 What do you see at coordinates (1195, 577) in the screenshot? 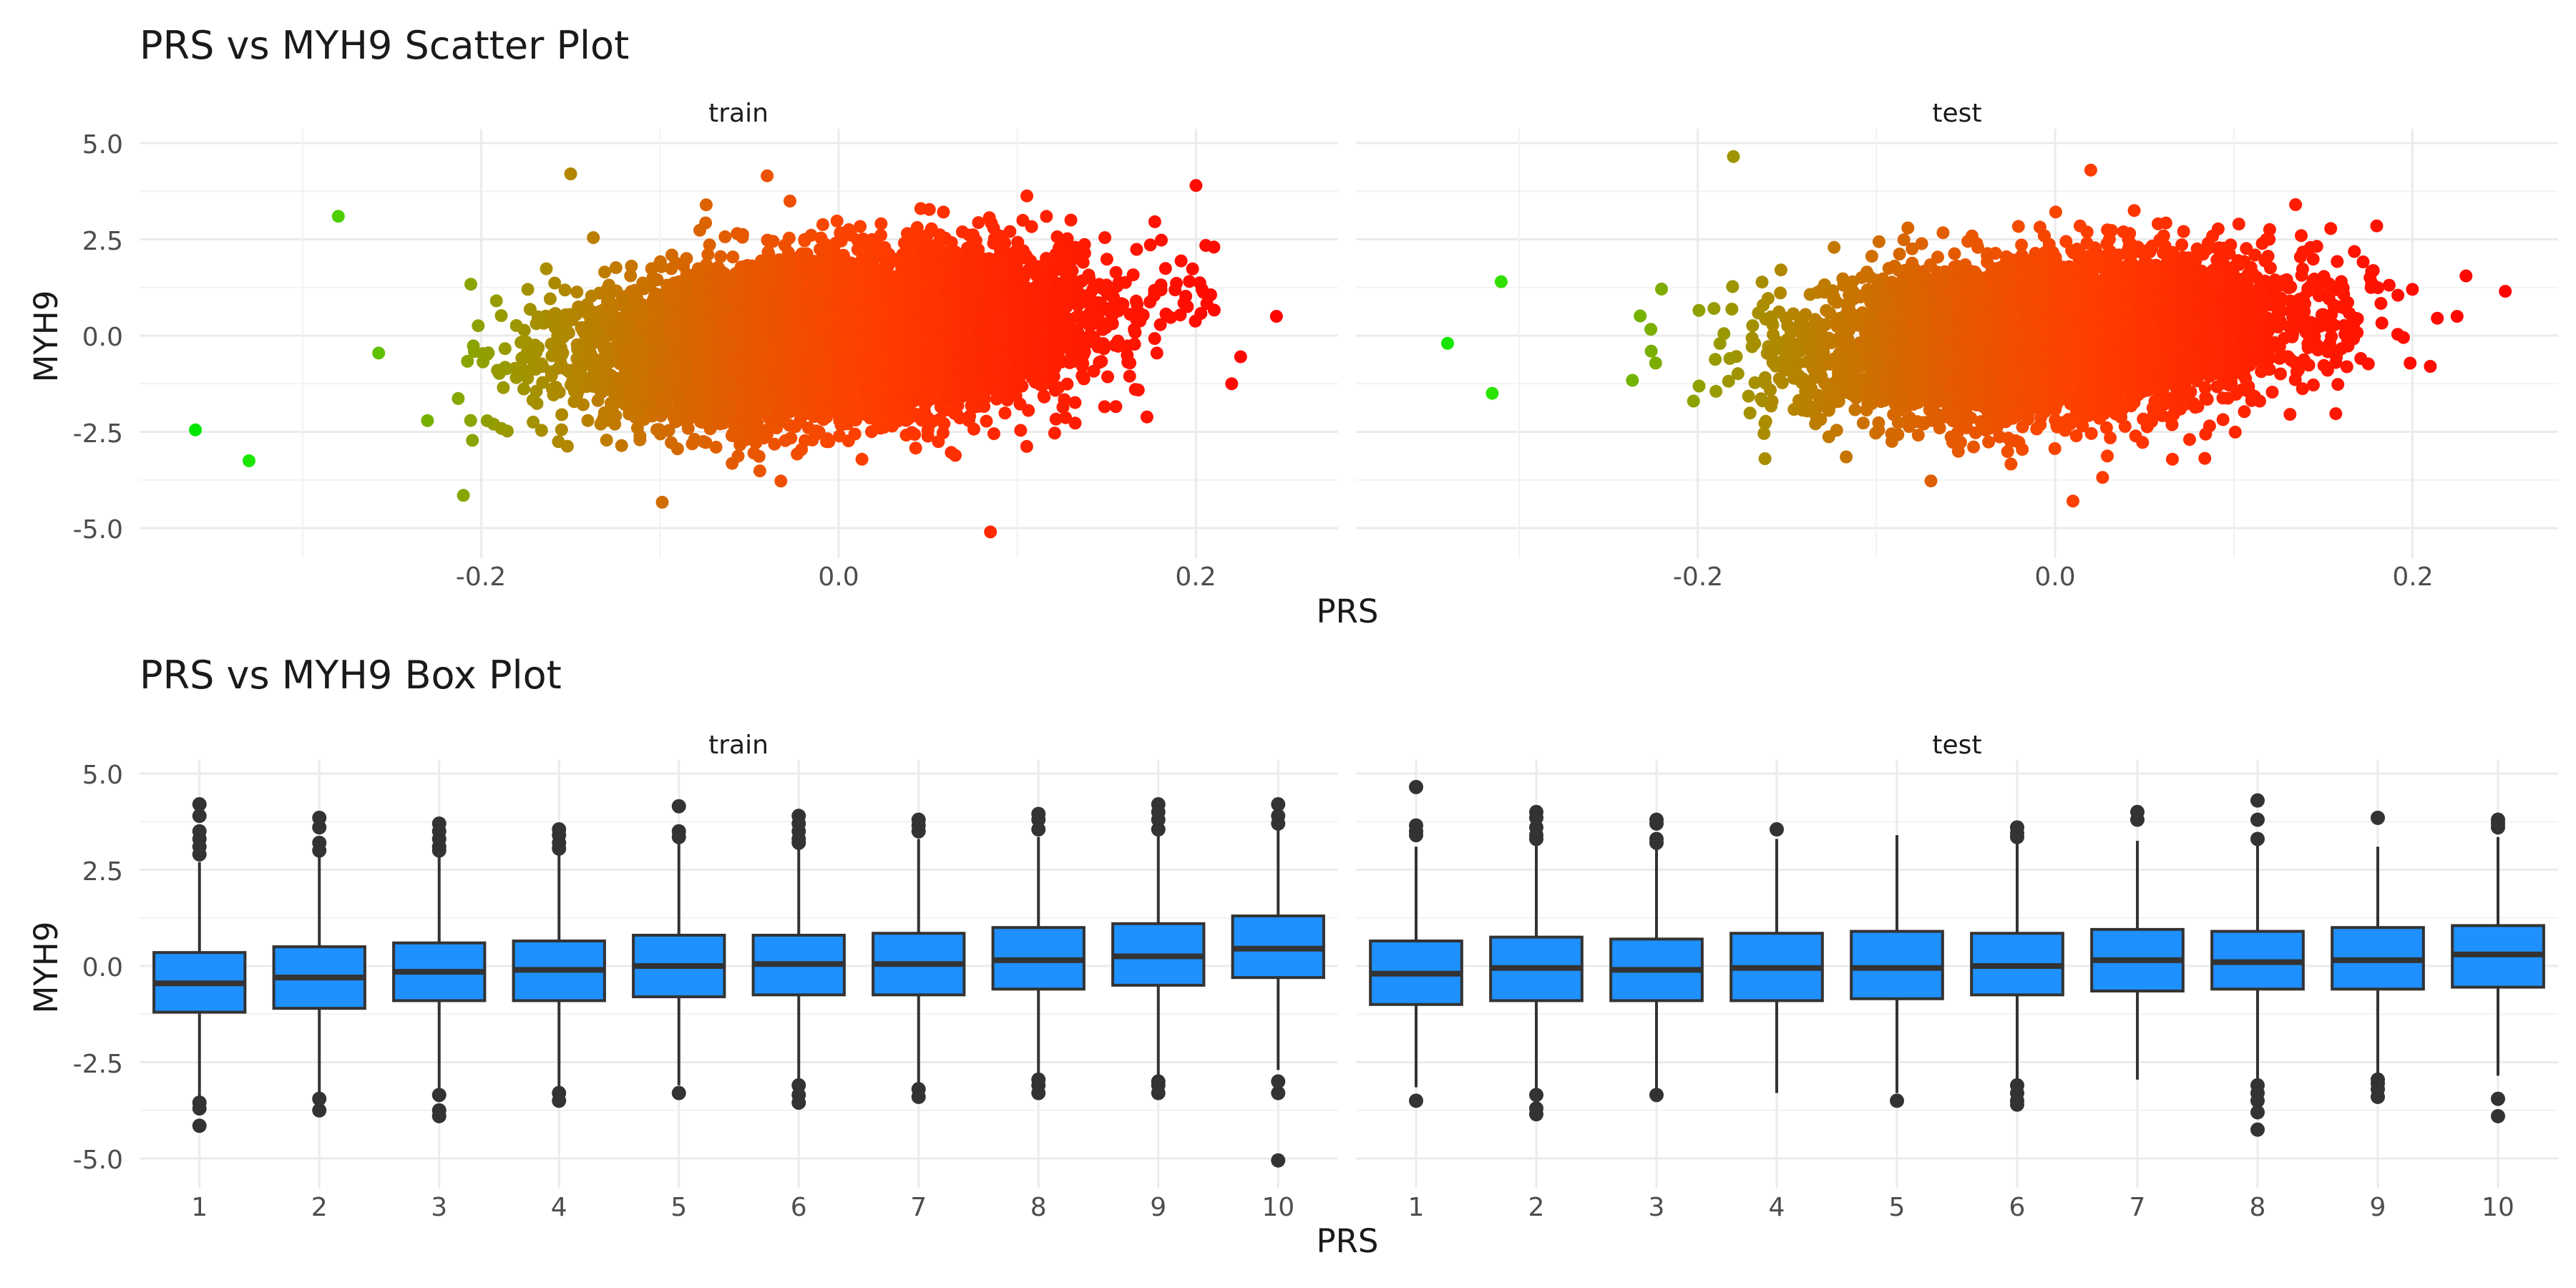
I see `scatter-x-tick-train: 0.2` at bounding box center [1195, 577].